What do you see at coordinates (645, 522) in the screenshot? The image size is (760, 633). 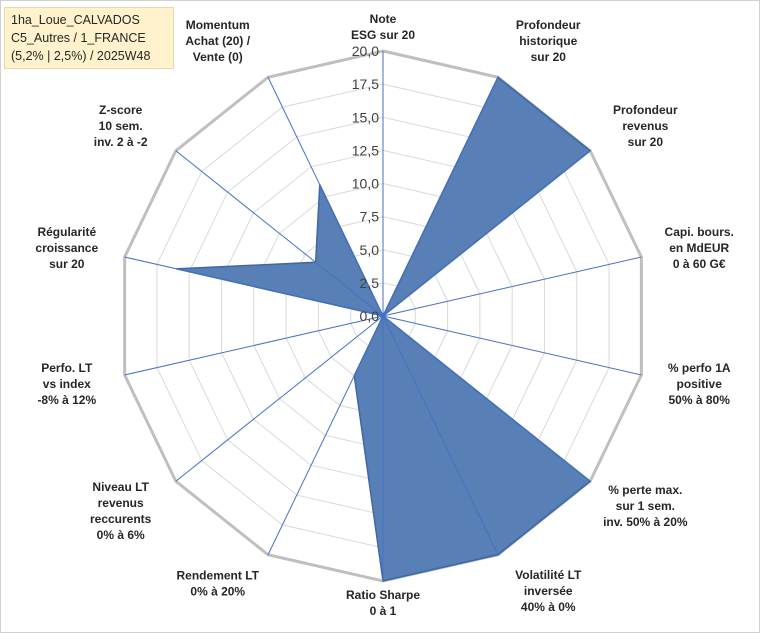 I see `axis-label-line: inv. 50% à 20%` at bounding box center [645, 522].